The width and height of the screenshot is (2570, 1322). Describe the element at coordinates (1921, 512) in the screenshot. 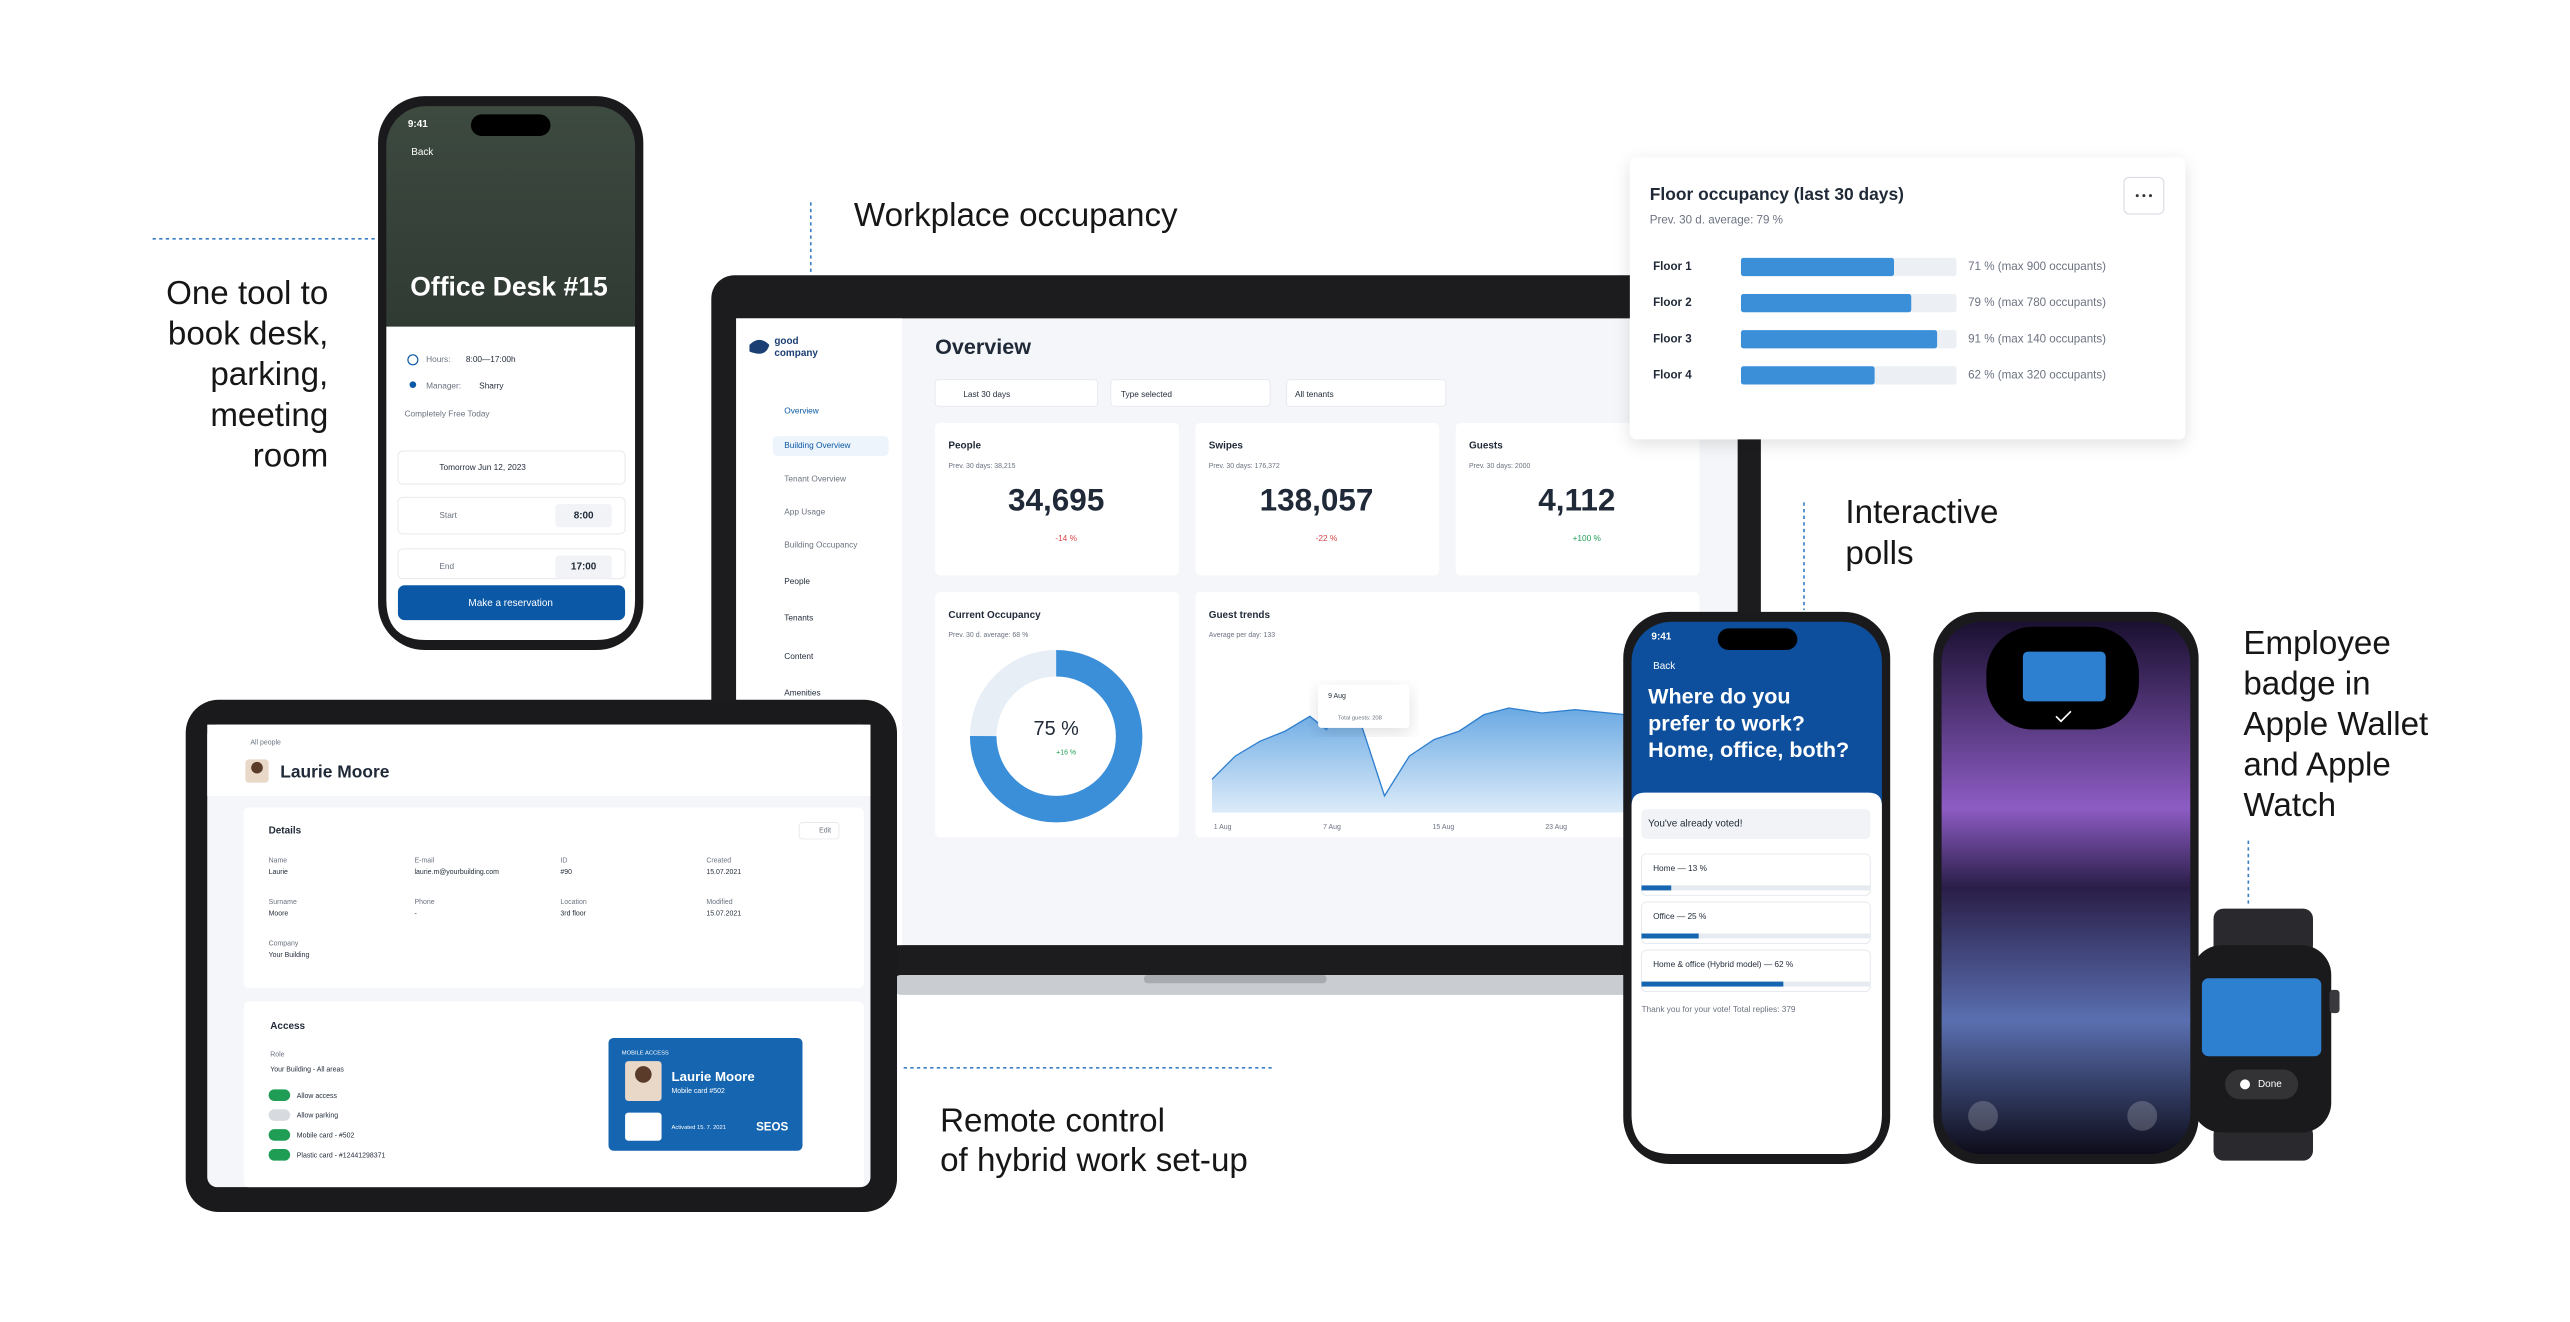

I see `text-polls: Interactive` at that location.